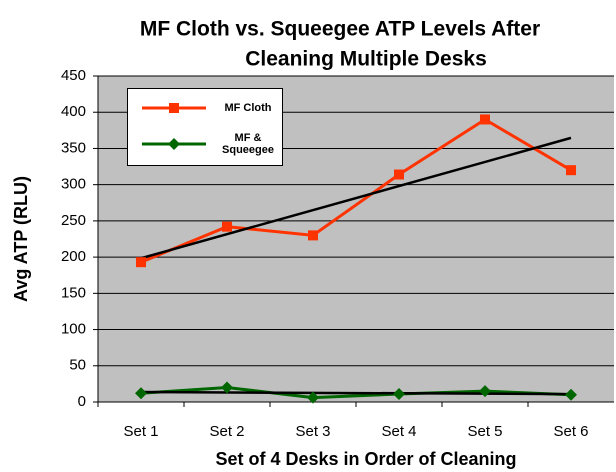 Image resolution: width=616 pixels, height=472 pixels. Describe the element at coordinates (248, 108) in the screenshot. I see `legend-label: MF Cloth` at that location.